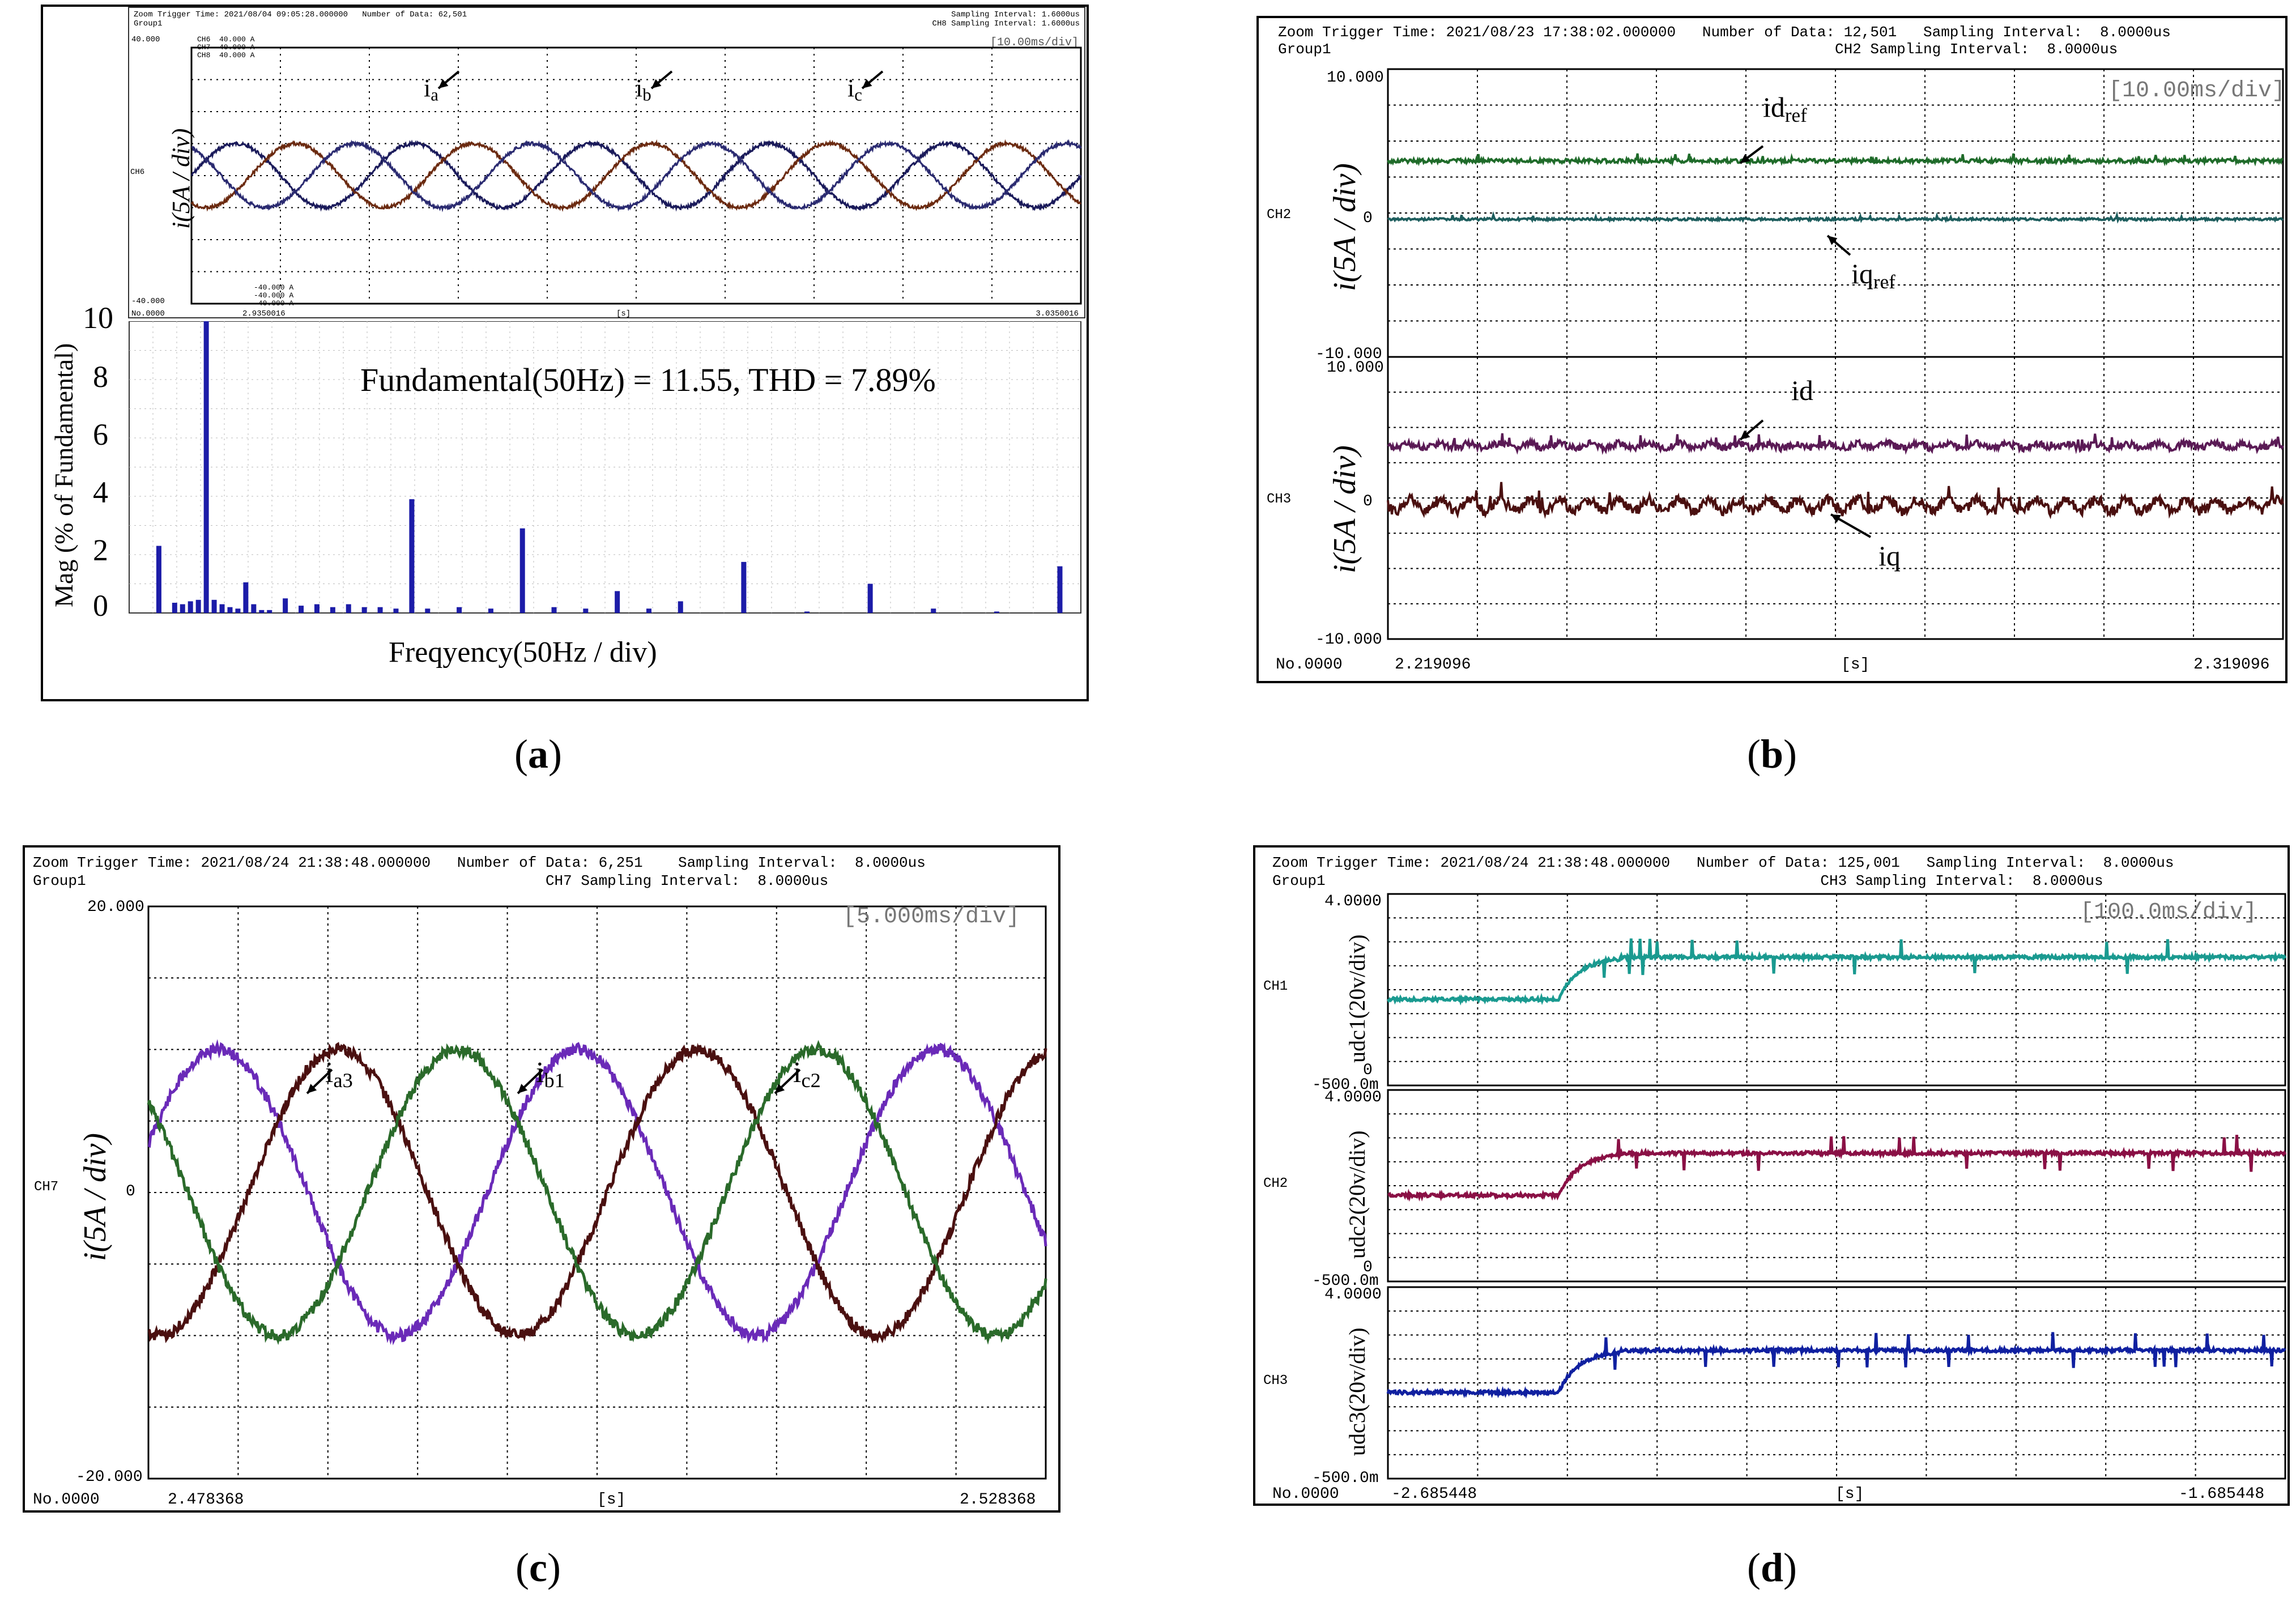  What do you see at coordinates (1345, 1281) in the screenshot?
I see `panel-d-ymin-2: -500.0m` at bounding box center [1345, 1281].